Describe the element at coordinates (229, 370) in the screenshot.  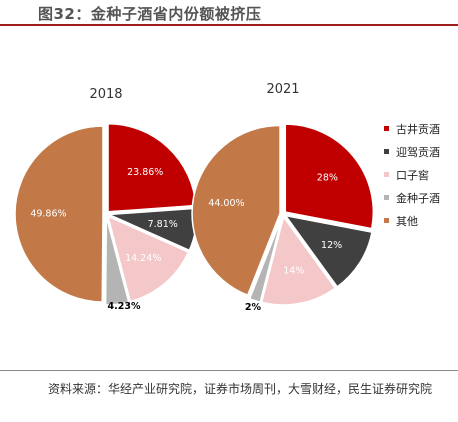
I see `bottom-rule` at that location.